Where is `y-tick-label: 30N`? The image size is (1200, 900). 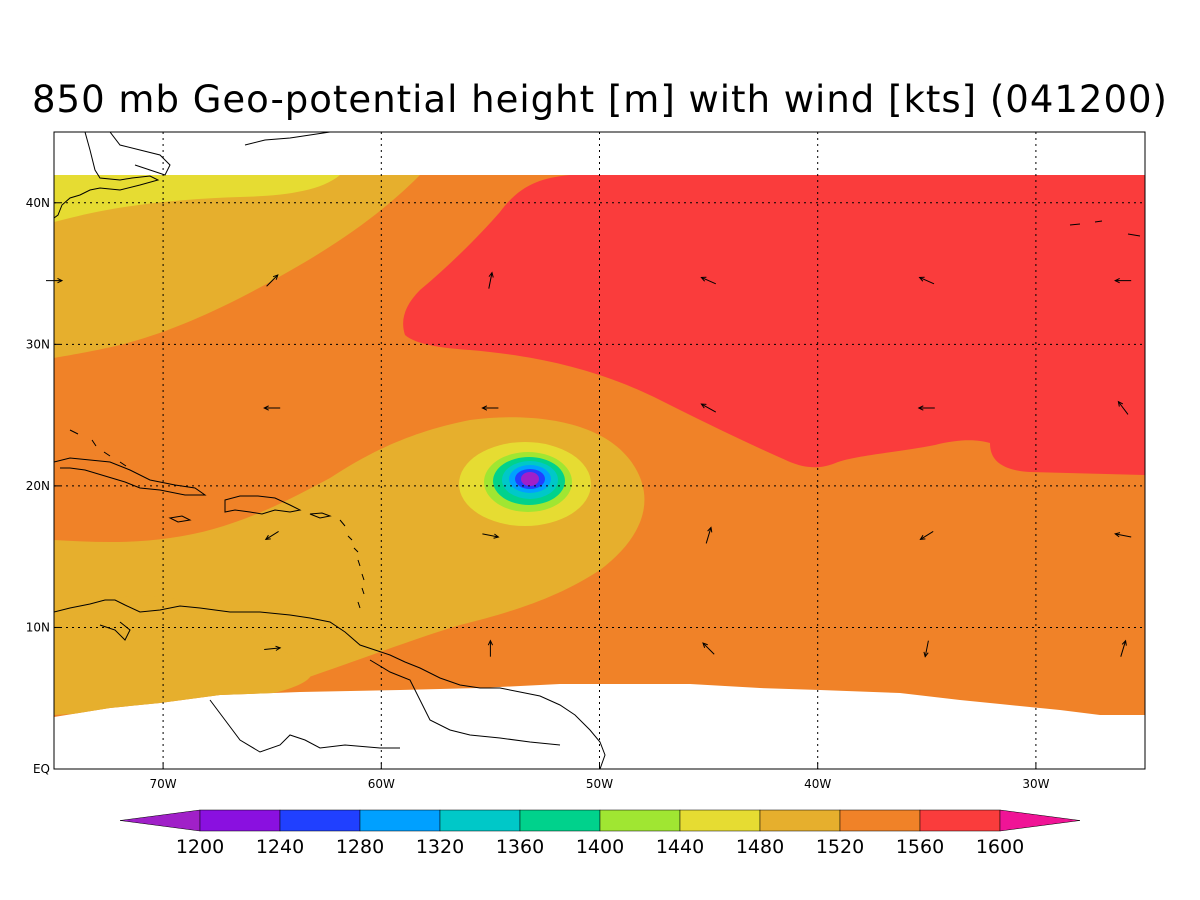 y-tick-label: 30N is located at coordinates (38, 344).